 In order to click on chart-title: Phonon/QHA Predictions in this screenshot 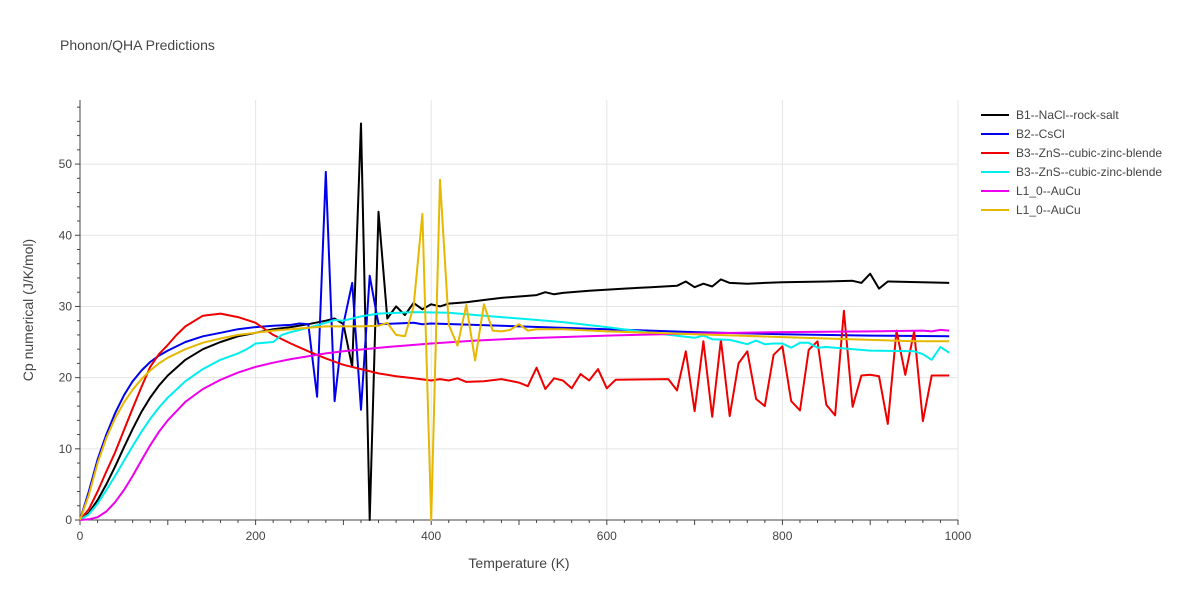, I will do `click(137, 45)`.